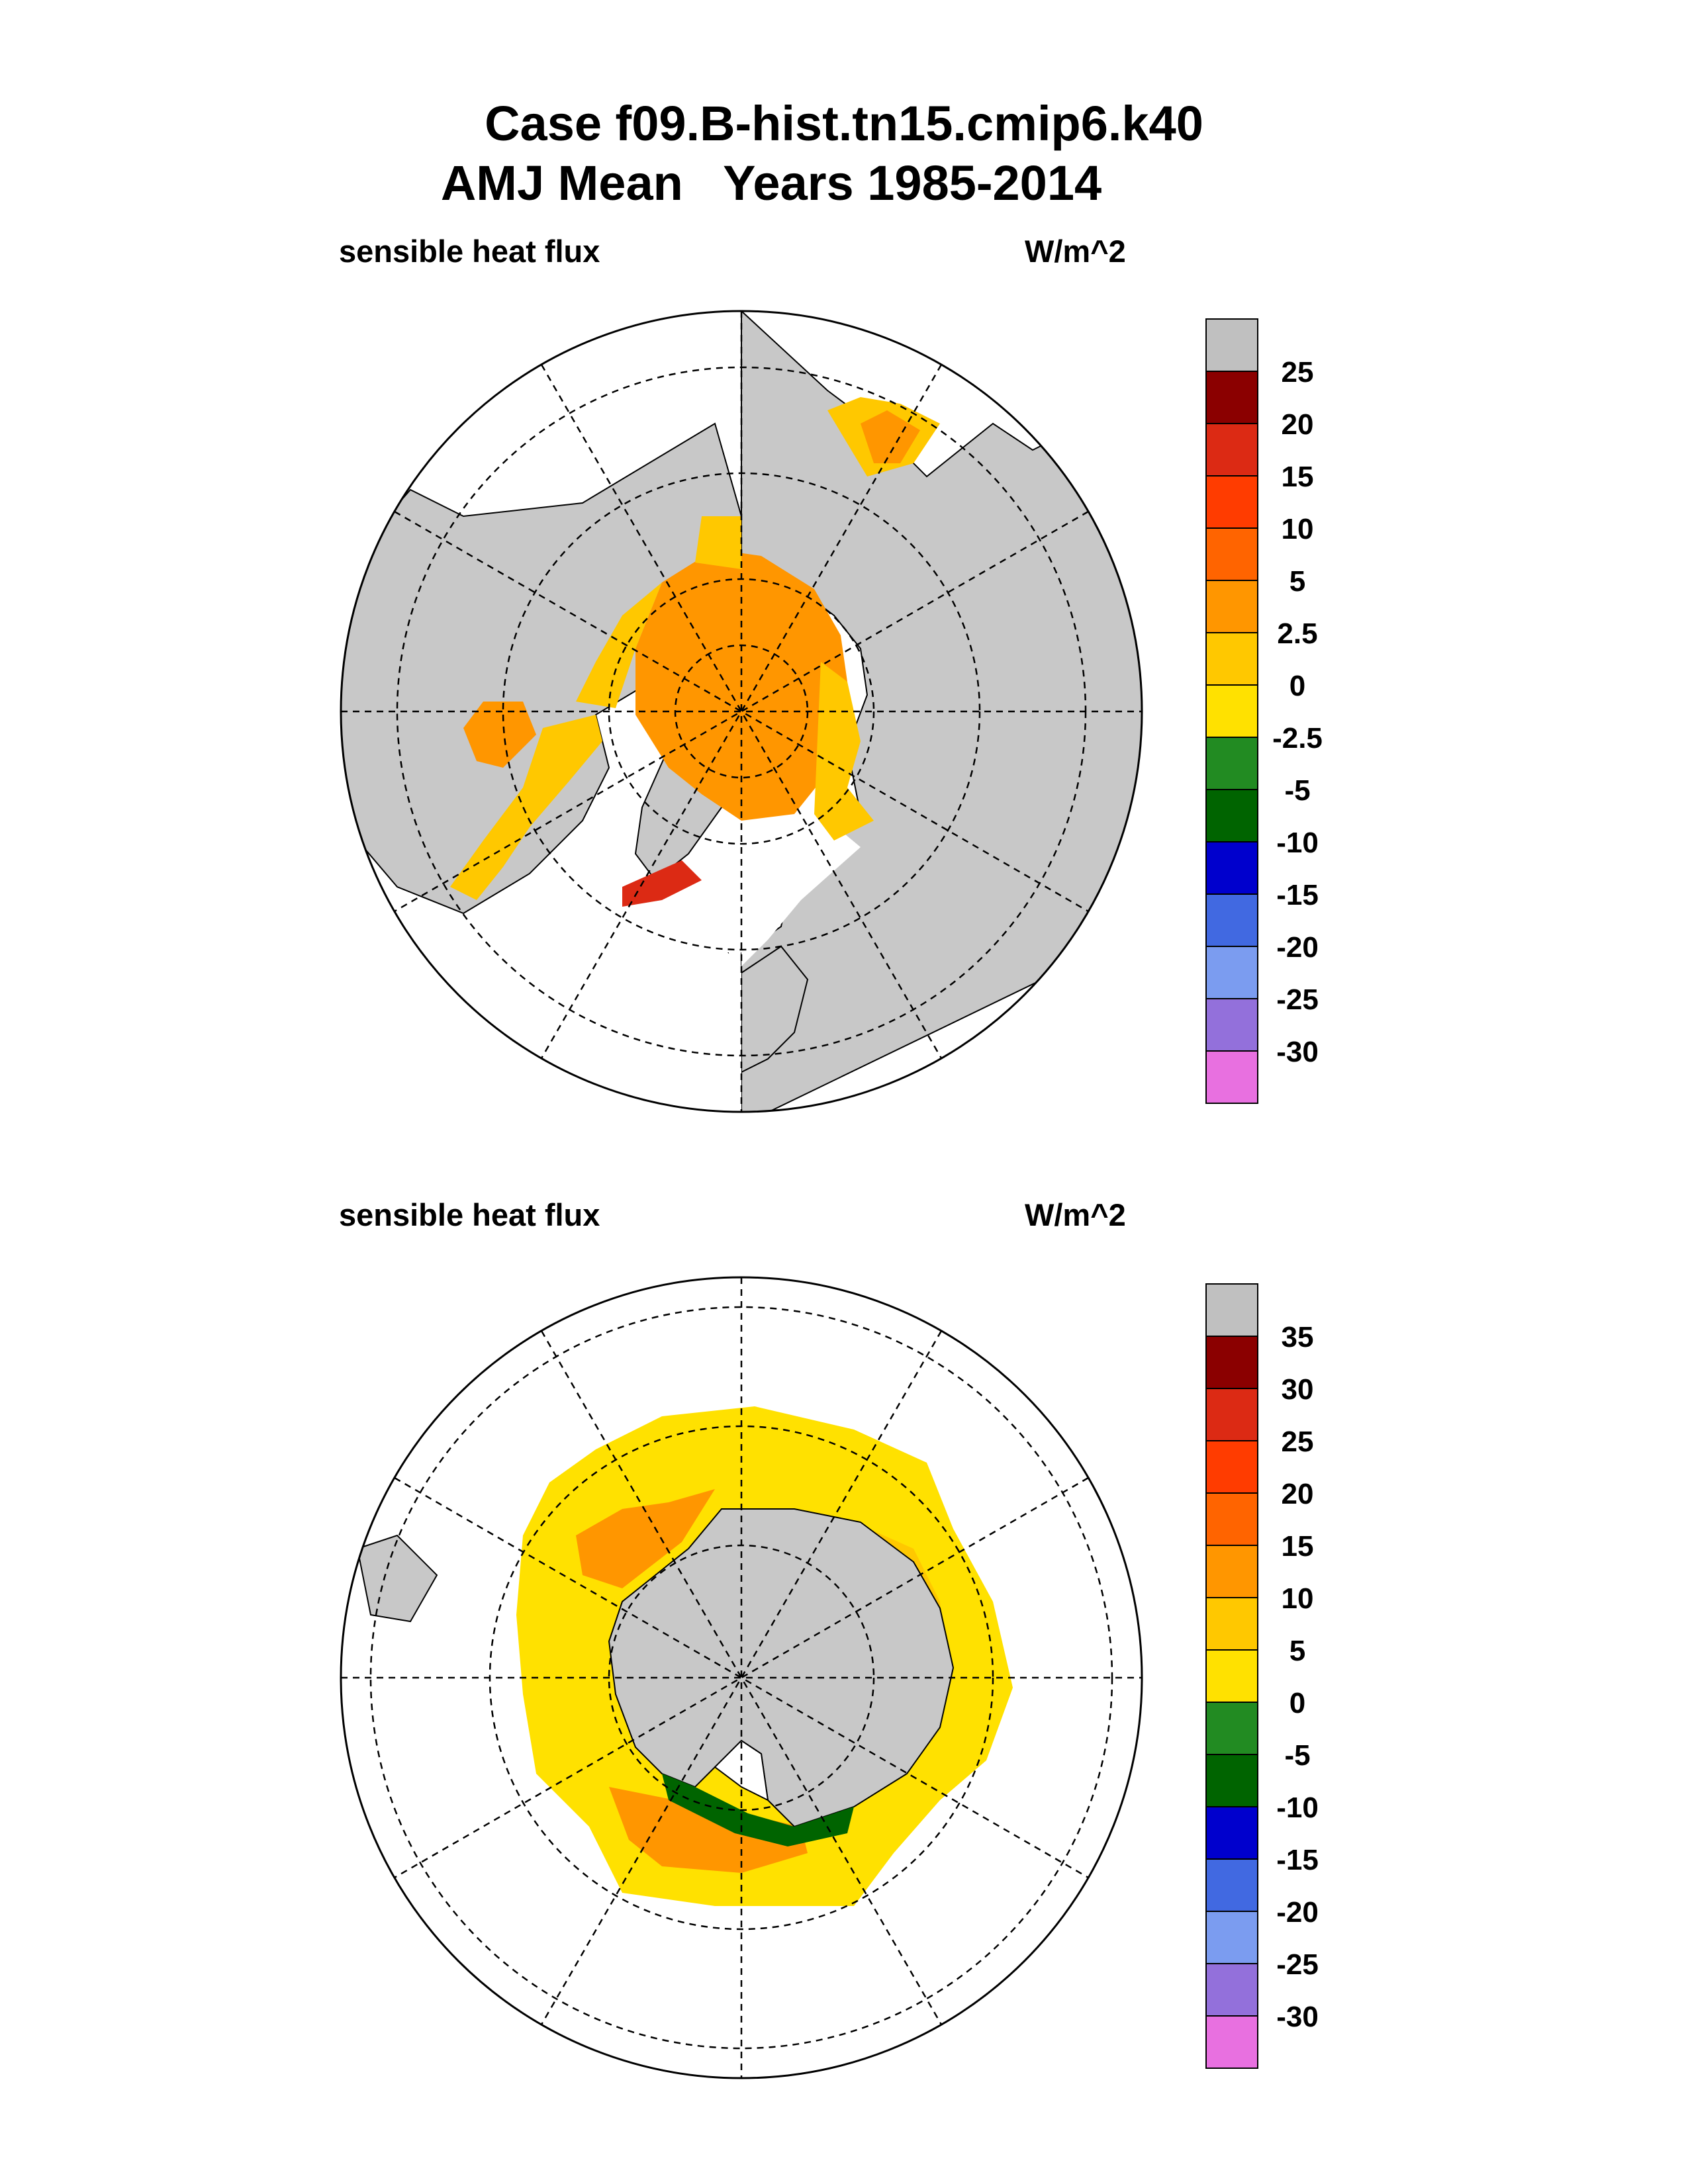  What do you see at coordinates (469, 251) in the screenshot?
I see `panel1-variable-label: sensible heat flux` at bounding box center [469, 251].